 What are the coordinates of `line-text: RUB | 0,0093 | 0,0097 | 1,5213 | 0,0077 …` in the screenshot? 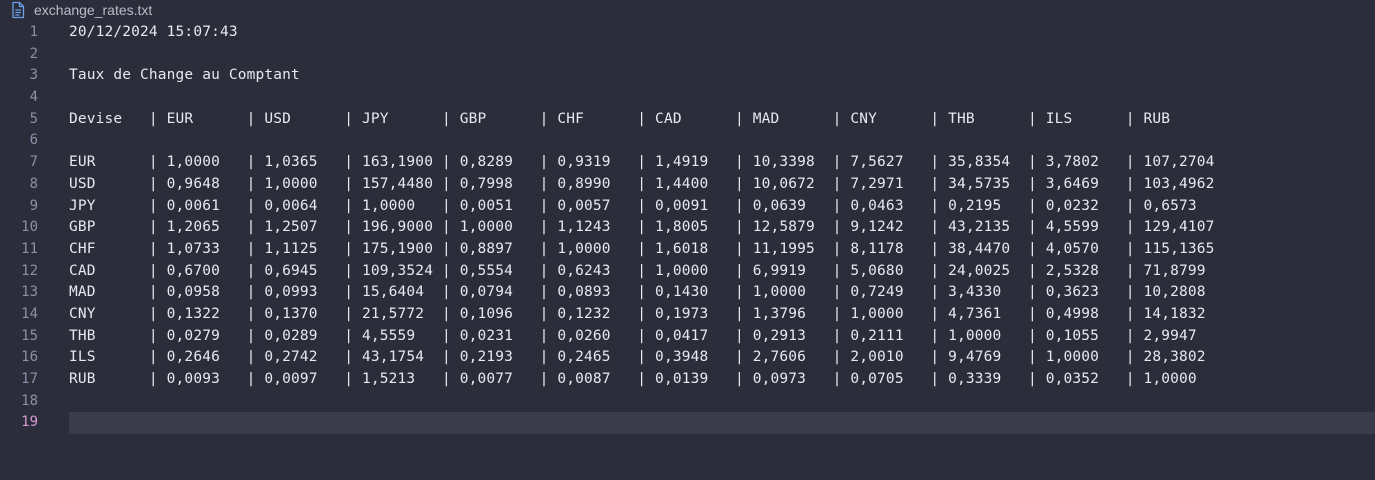 It's located at (633, 379).